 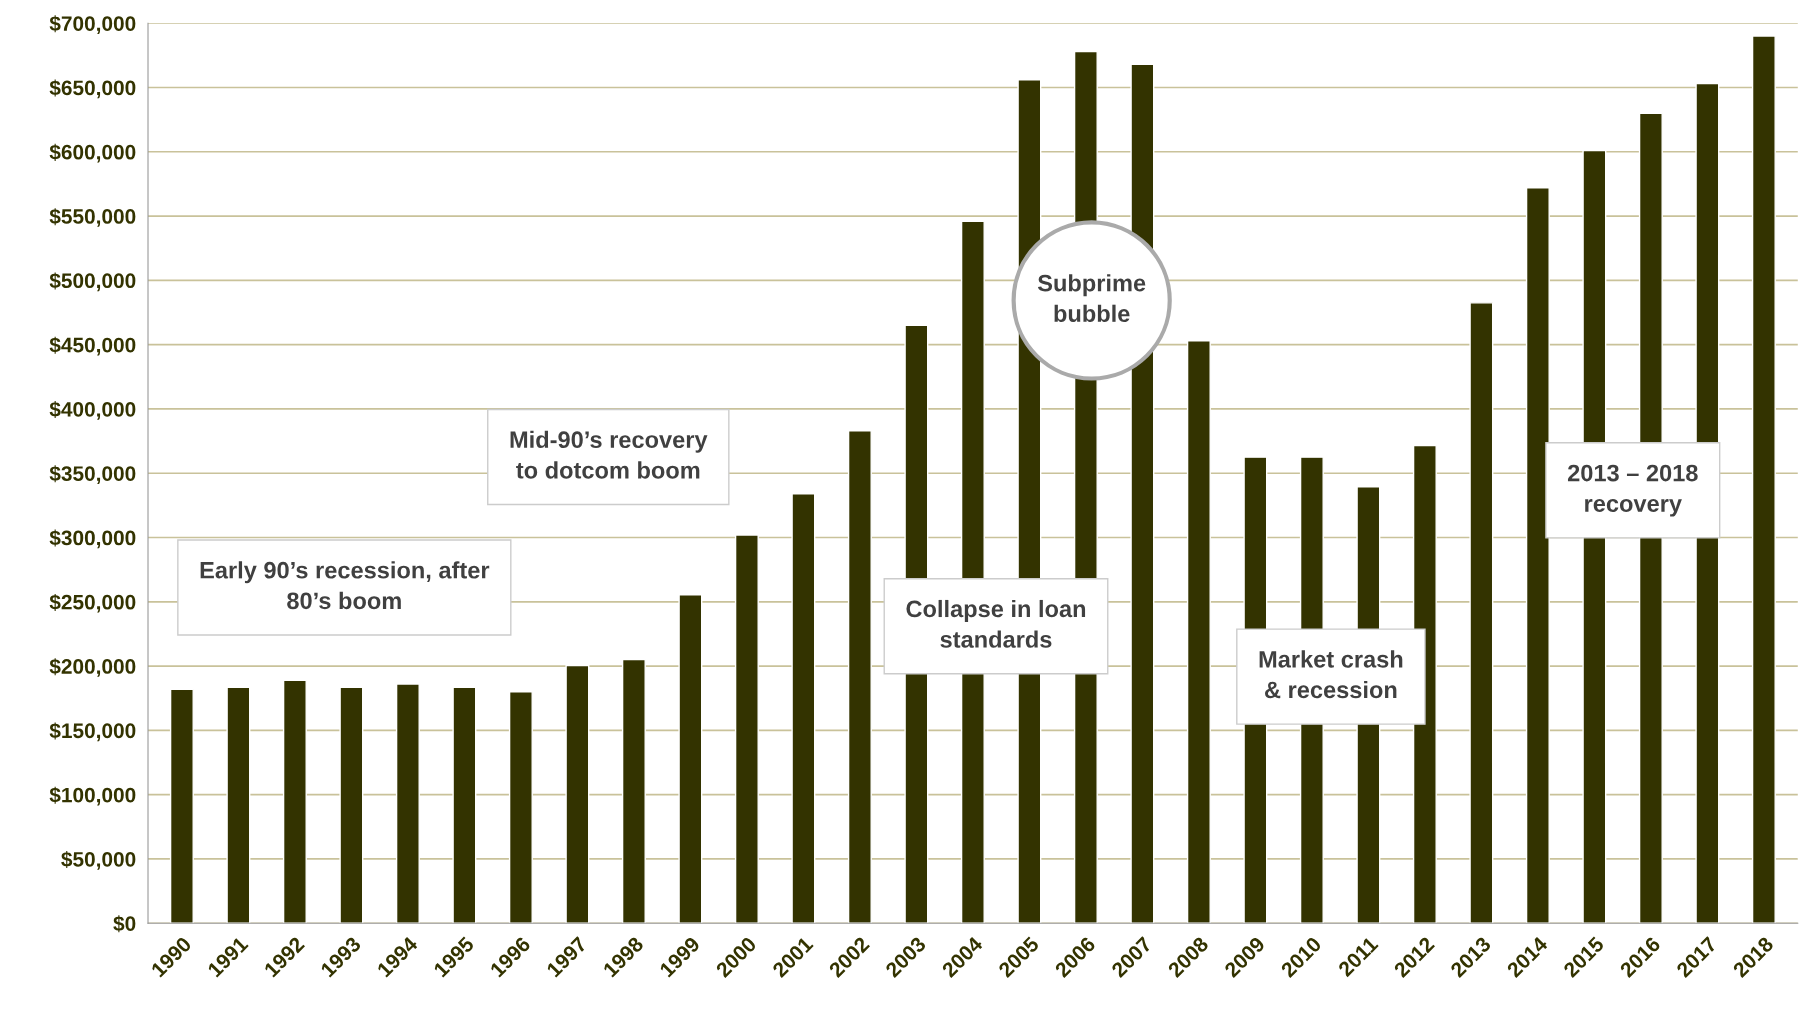 What do you see at coordinates (92, 603) in the screenshot?
I see `y-tick-label: $250,000` at bounding box center [92, 603].